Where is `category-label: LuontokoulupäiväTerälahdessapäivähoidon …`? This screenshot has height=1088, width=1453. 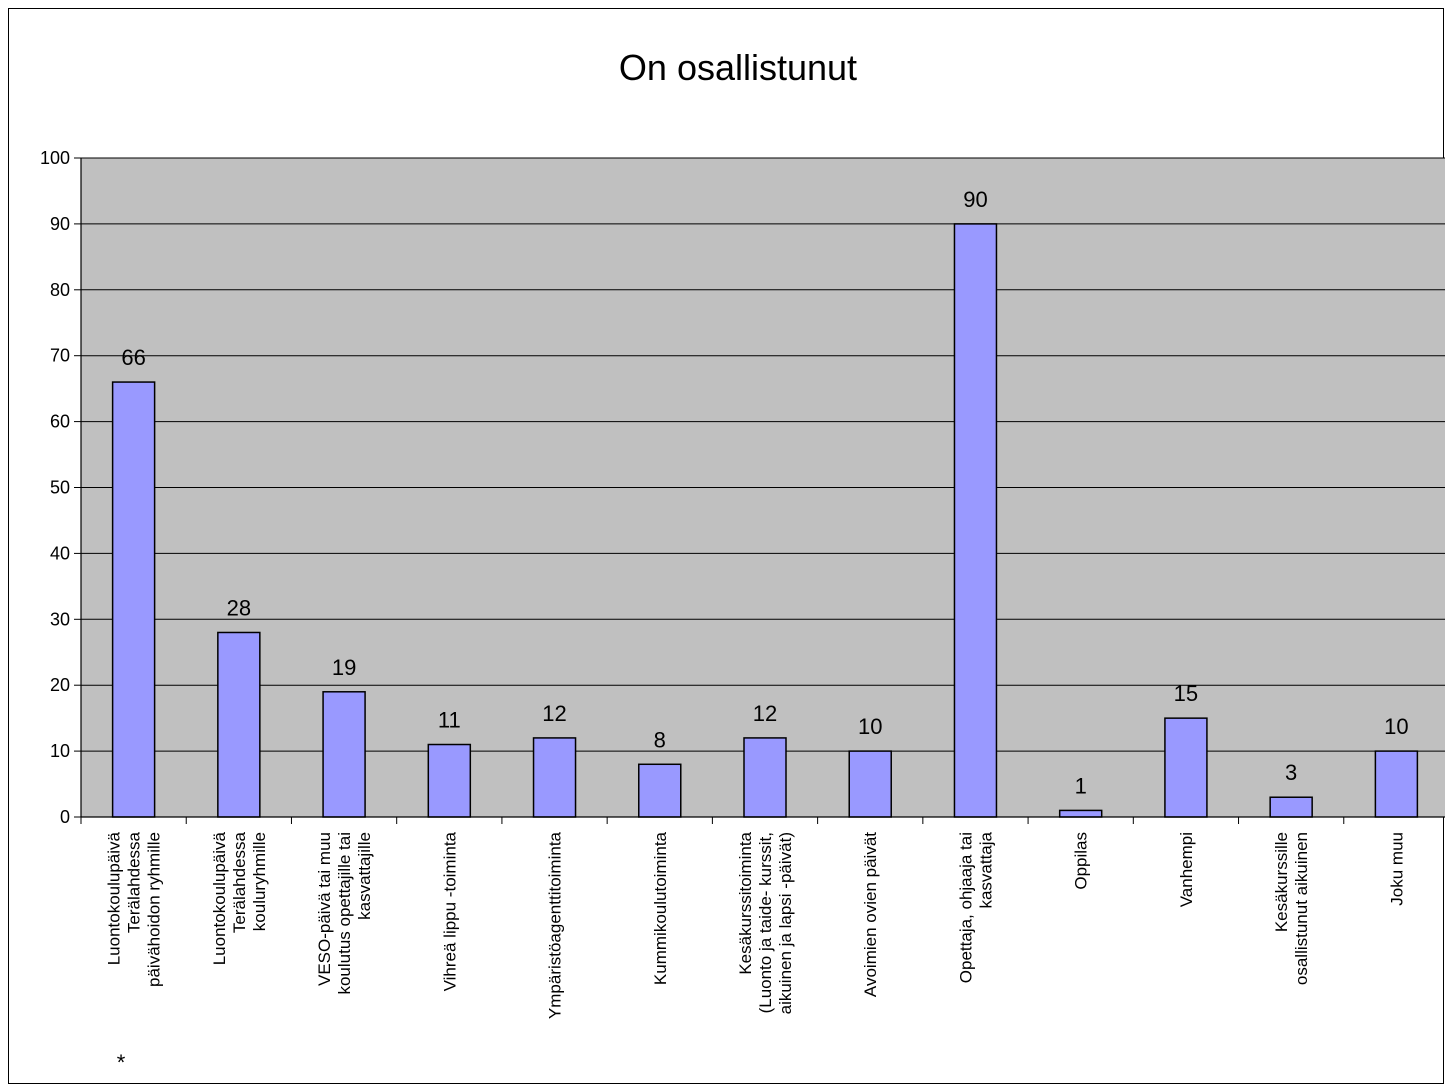 category-label: LuontokoulupäiväTerälahdessapäivähoidon … is located at coordinates (134, 909).